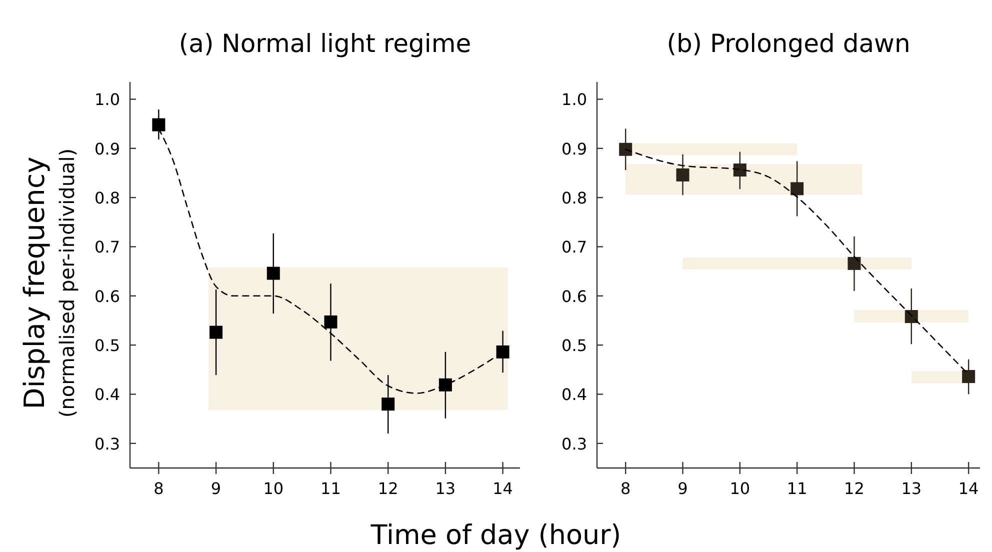 This screenshot has width=992, height=552. Describe the element at coordinates (325, 43) in the screenshot. I see `chart-title: (a) Normal light regime` at that location.